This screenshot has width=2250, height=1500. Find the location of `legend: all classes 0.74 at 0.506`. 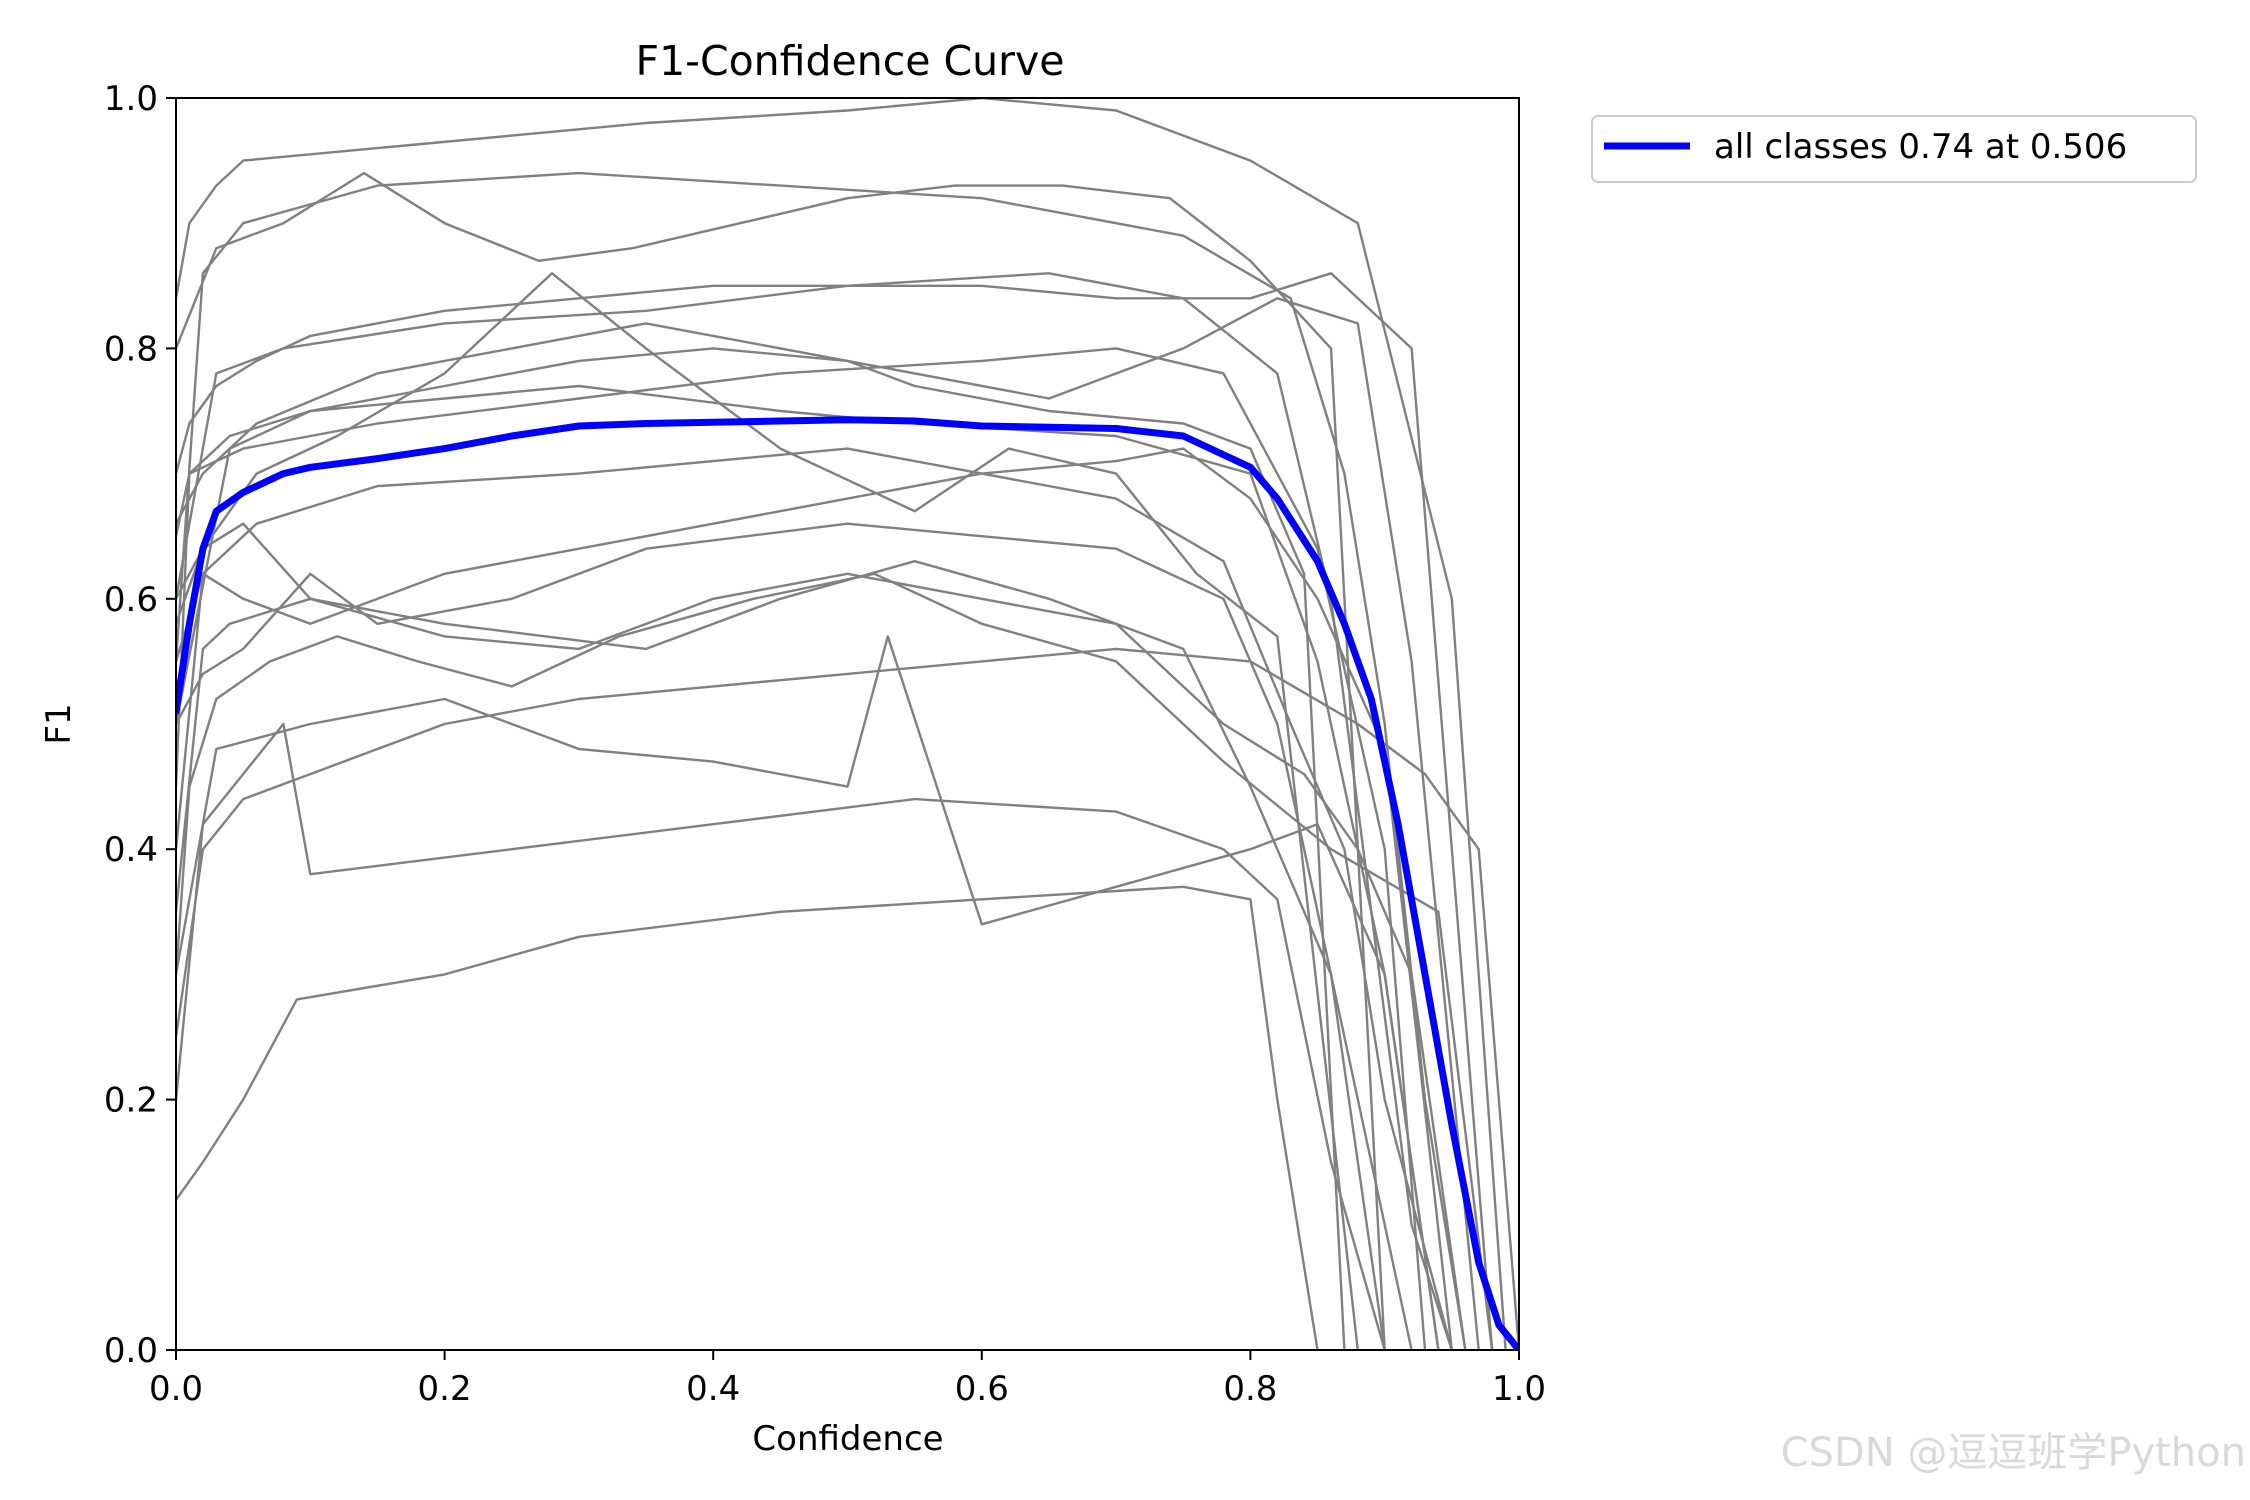

legend: all classes 0.74 at 0.506 is located at coordinates (1894, 149).